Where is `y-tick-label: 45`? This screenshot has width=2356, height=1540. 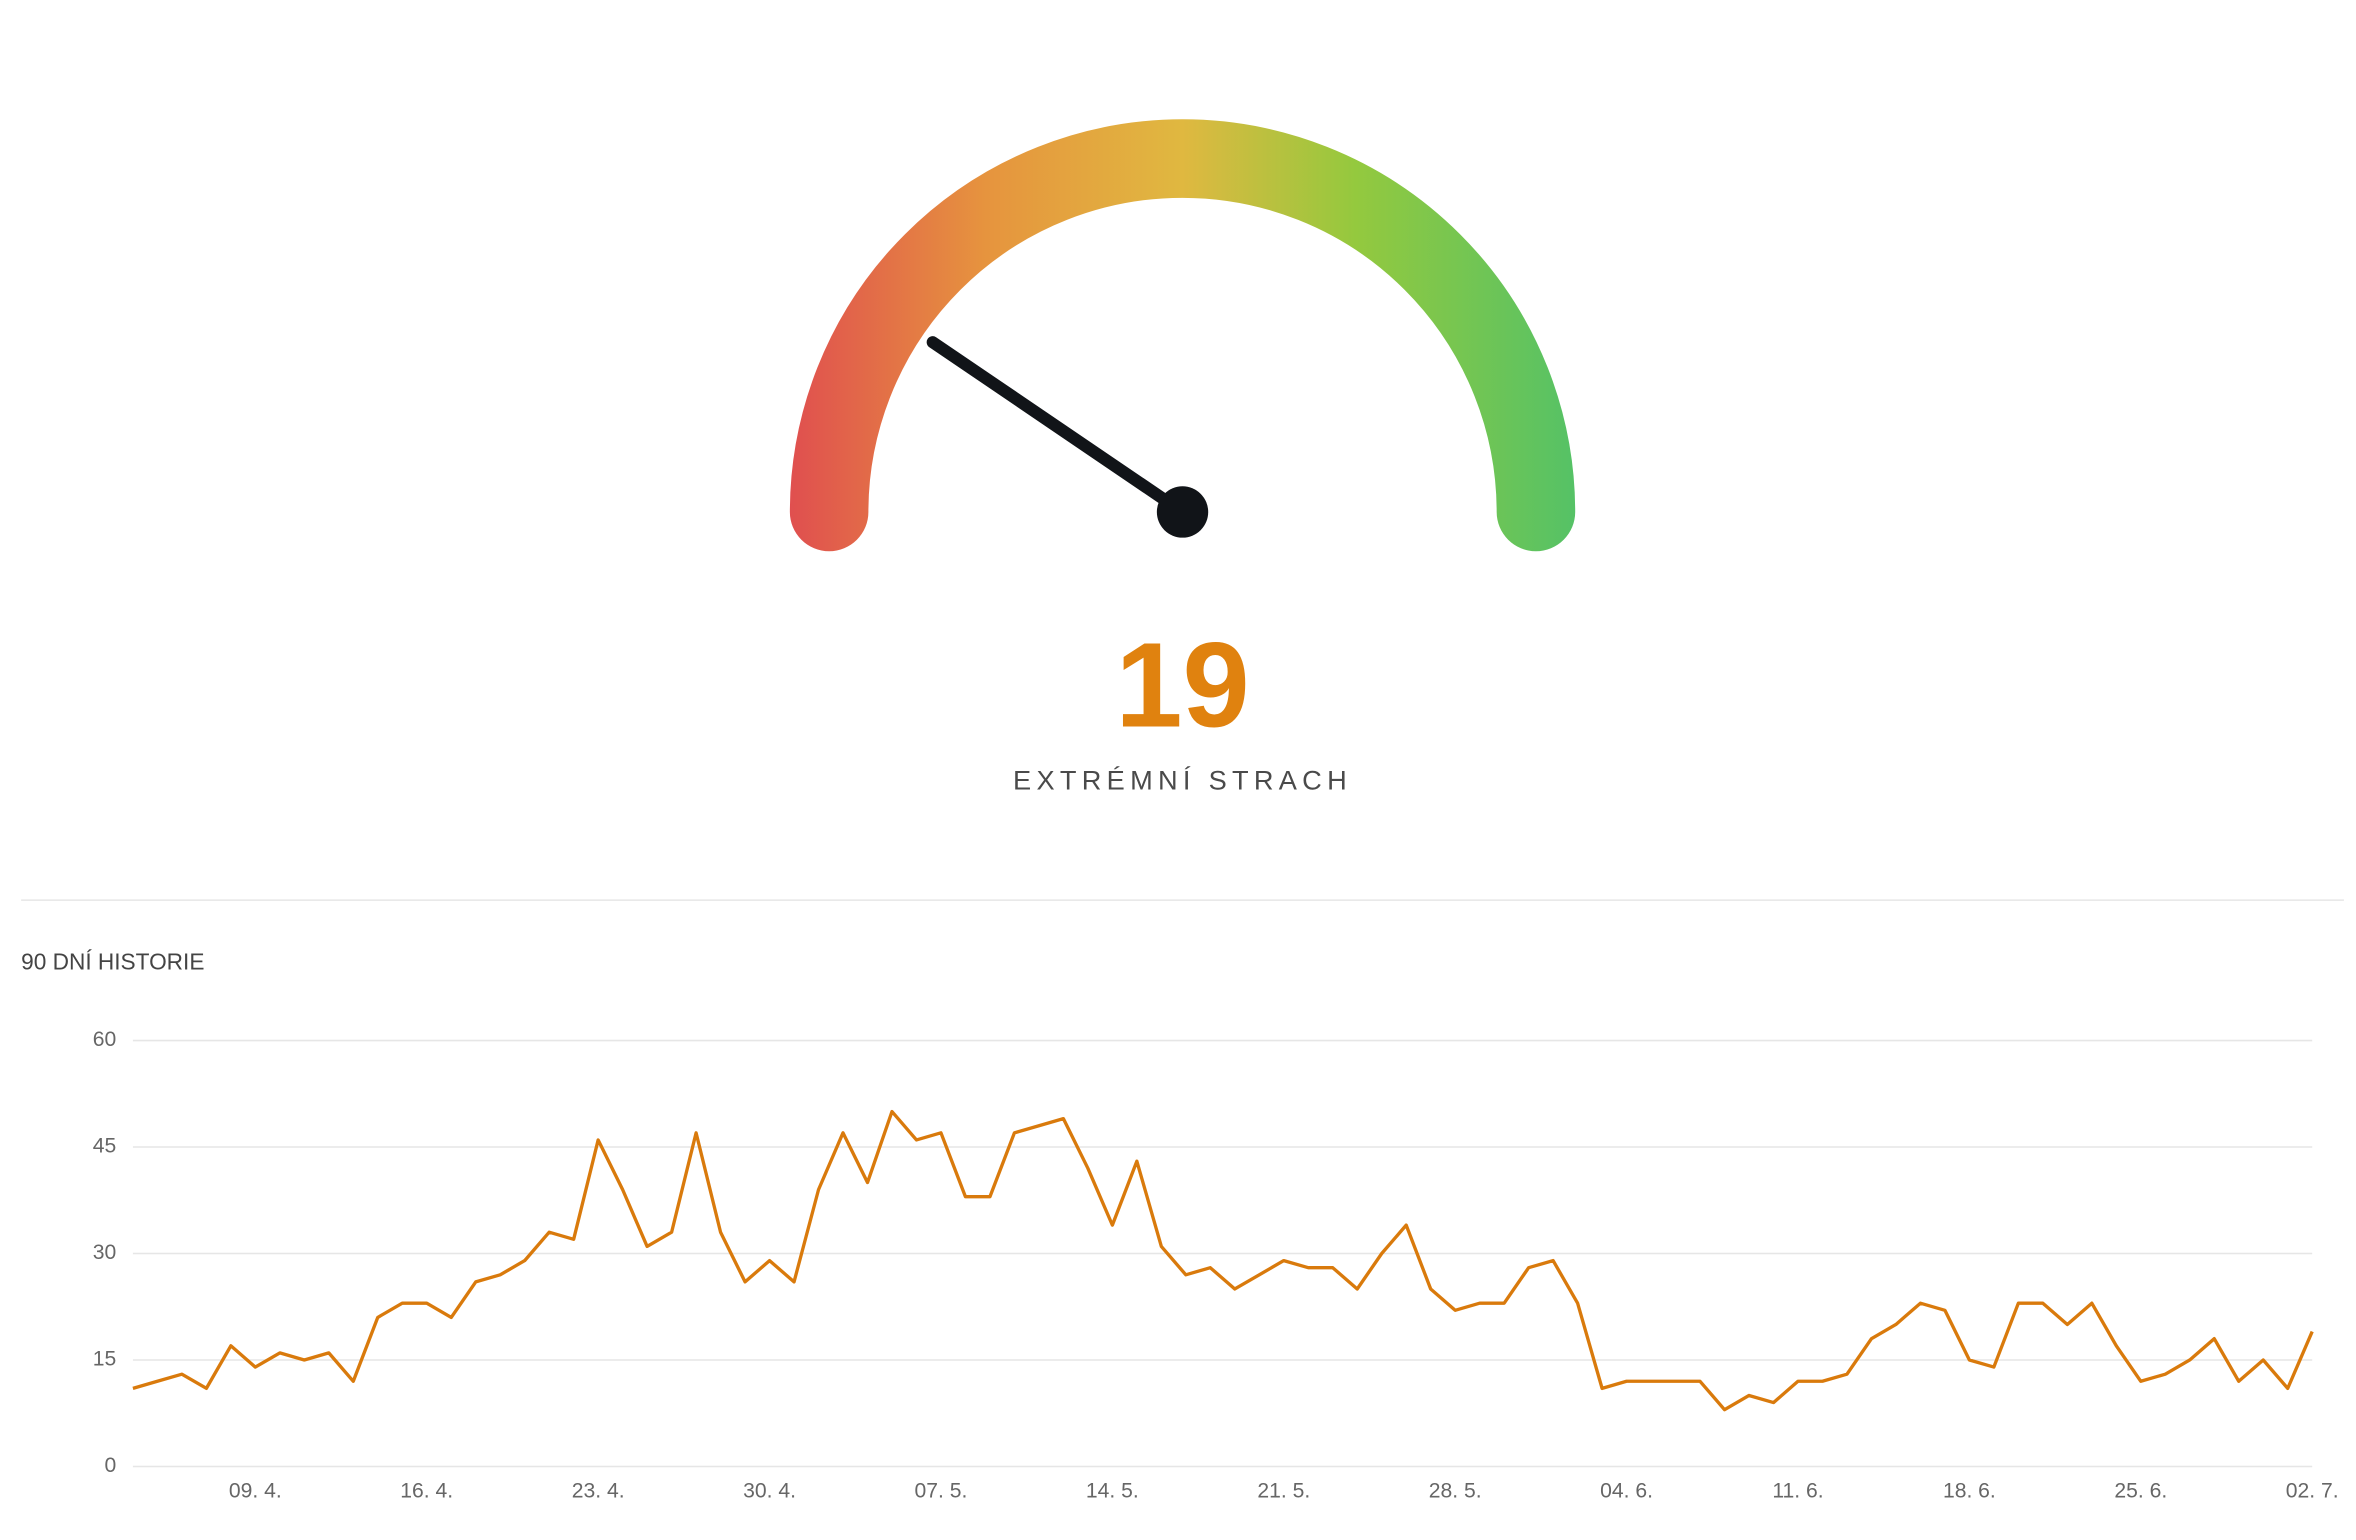
y-tick-label: 45 is located at coordinates (105, 1146).